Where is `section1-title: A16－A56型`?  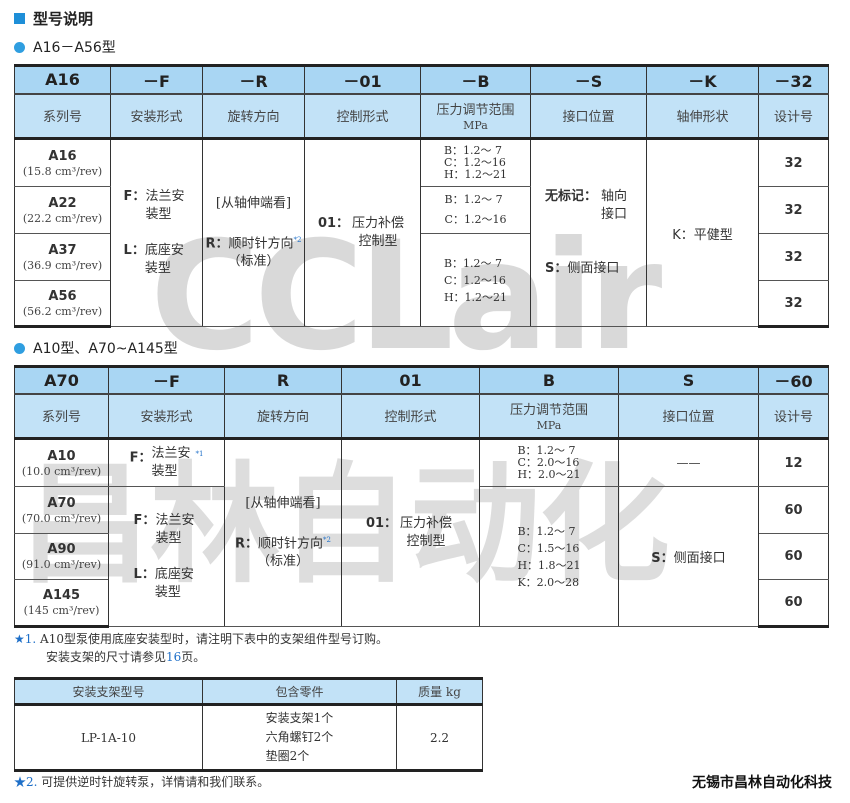 section1-title: A16－A56型 is located at coordinates (65, 47).